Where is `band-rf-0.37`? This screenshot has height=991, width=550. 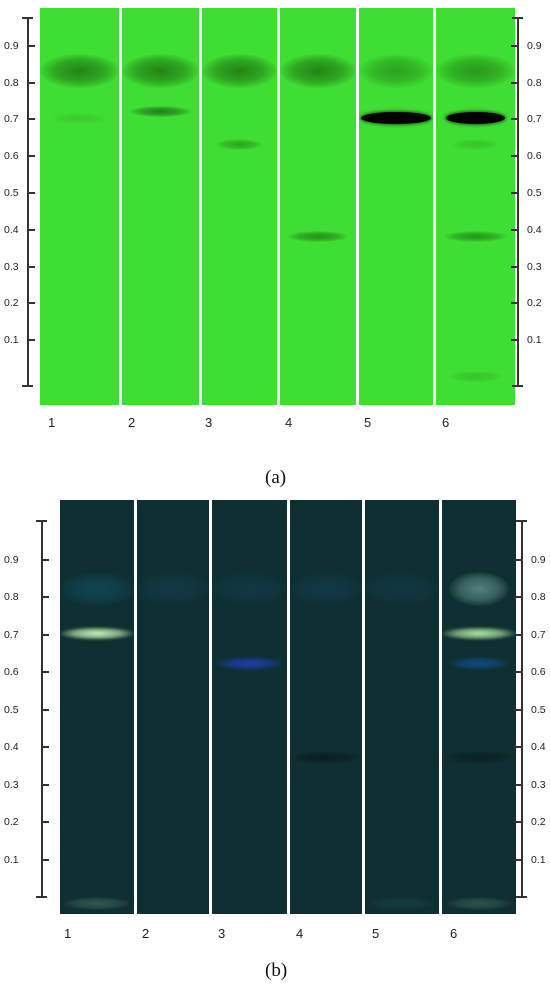
band-rf-0.37 is located at coordinates (326, 757).